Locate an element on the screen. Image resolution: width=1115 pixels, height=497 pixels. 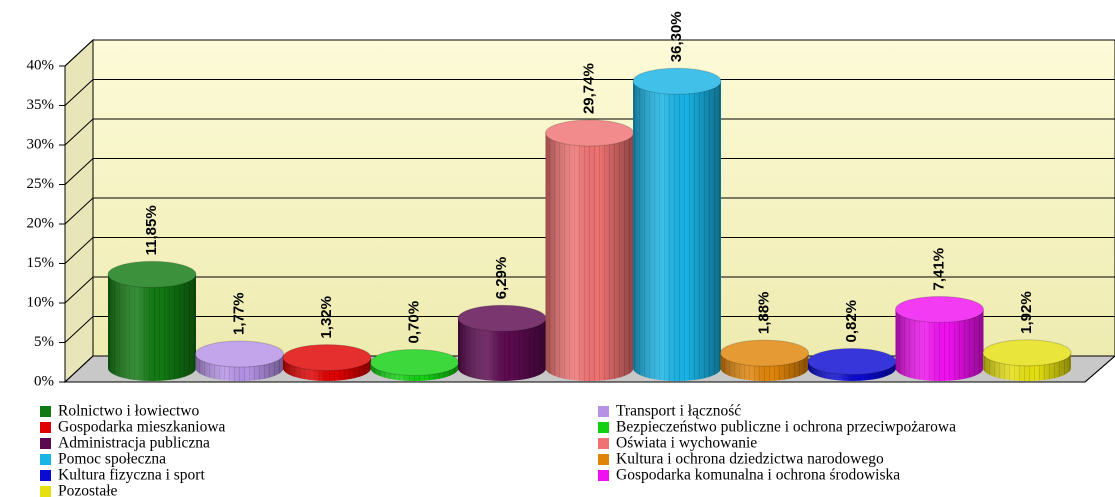
value-label: 6,29% is located at coordinates (501, 278).